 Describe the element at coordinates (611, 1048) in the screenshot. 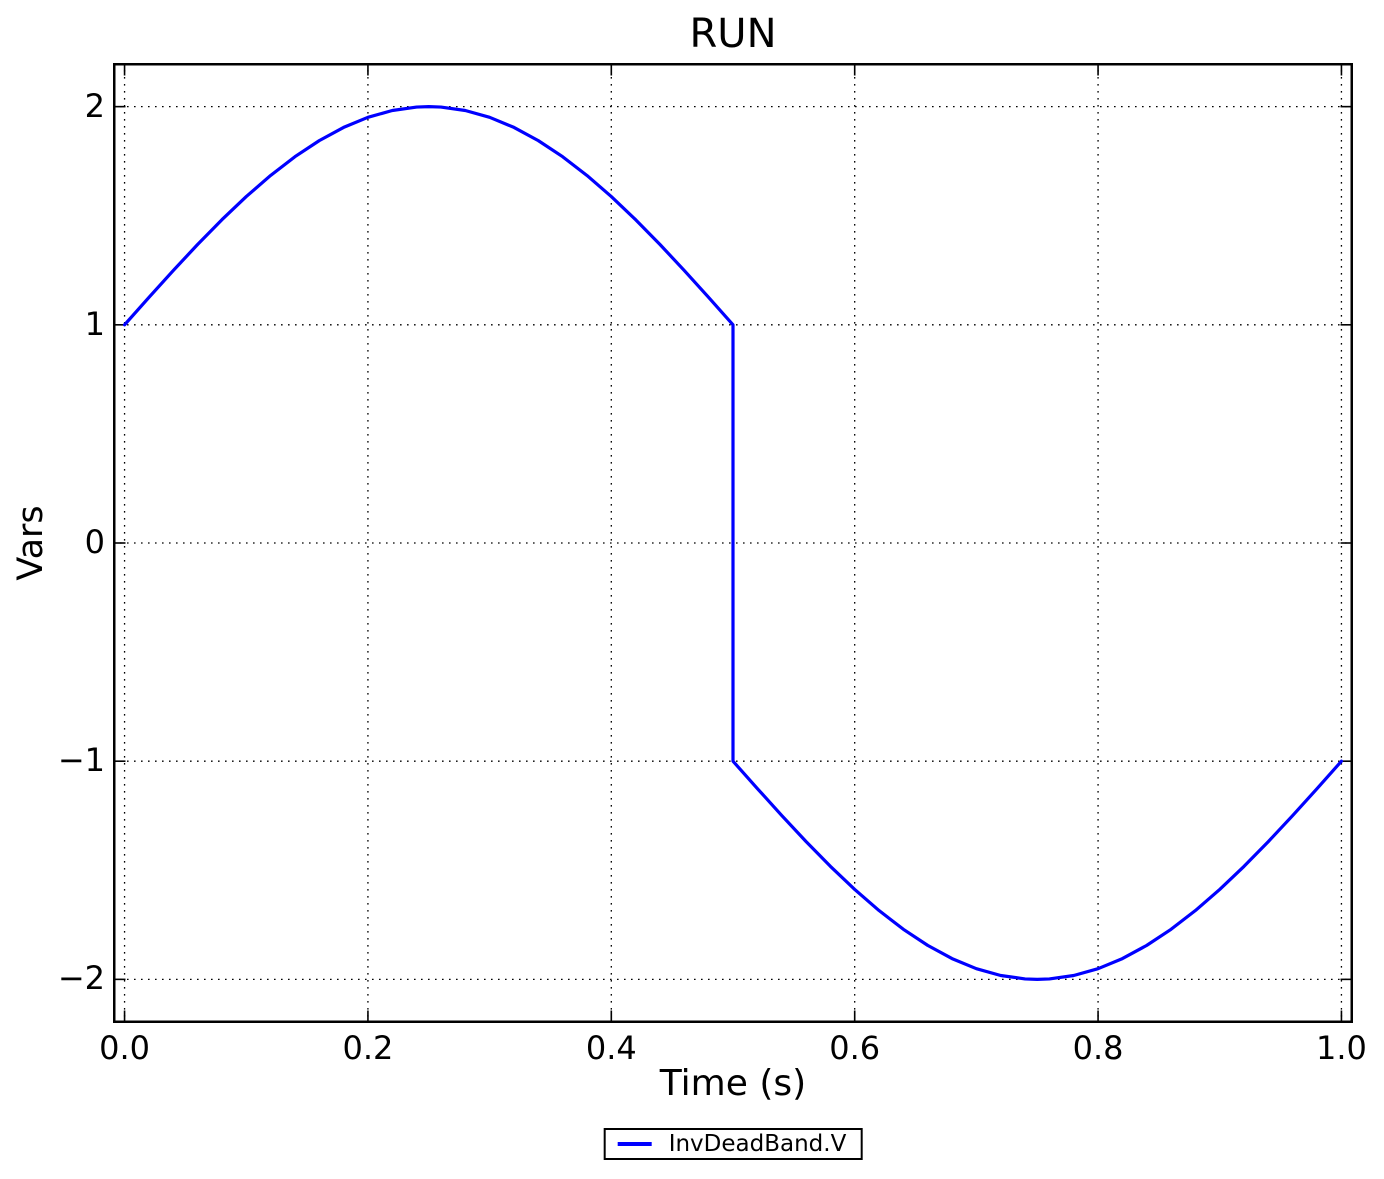

I see `x-tick-label: 0.4` at that location.